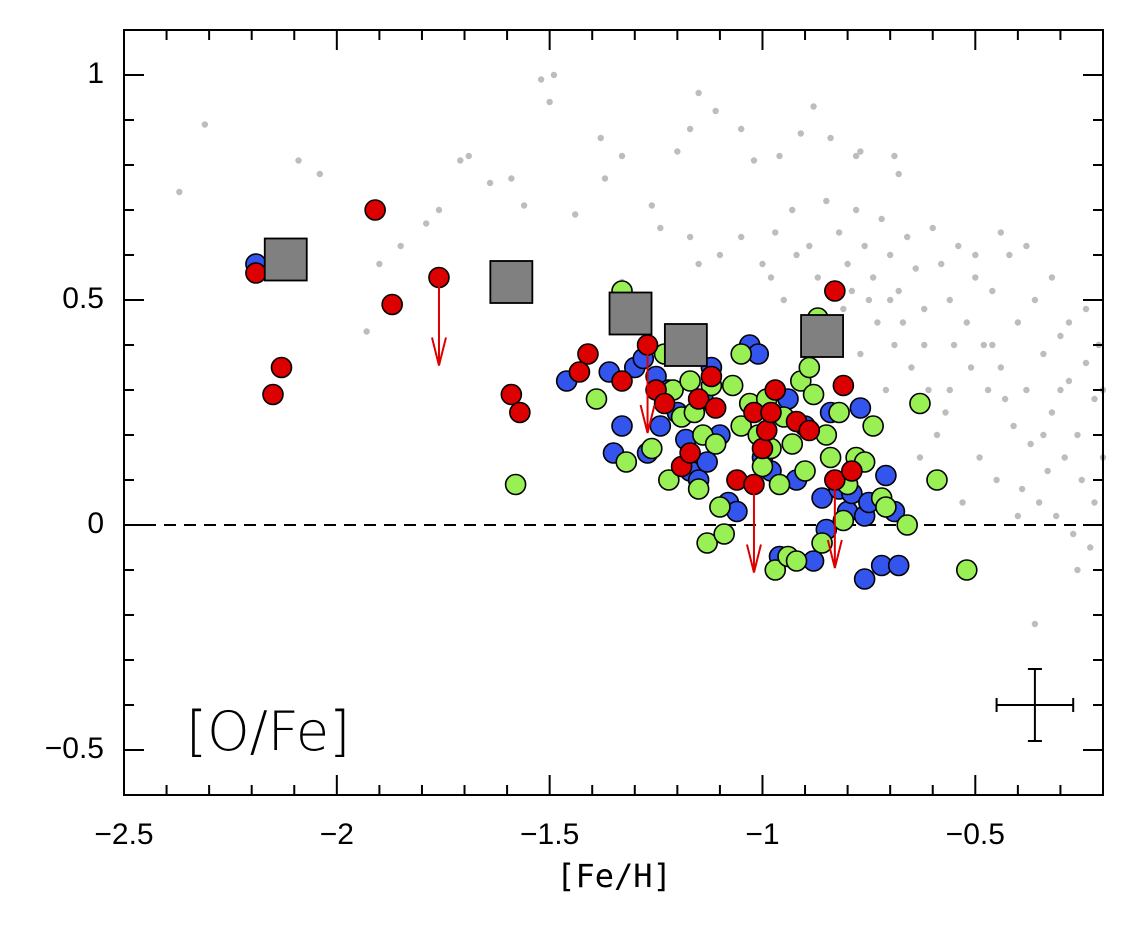 The image size is (1130, 927). What do you see at coordinates (553, 302) in the screenshot?
I see `series-square` at bounding box center [553, 302].